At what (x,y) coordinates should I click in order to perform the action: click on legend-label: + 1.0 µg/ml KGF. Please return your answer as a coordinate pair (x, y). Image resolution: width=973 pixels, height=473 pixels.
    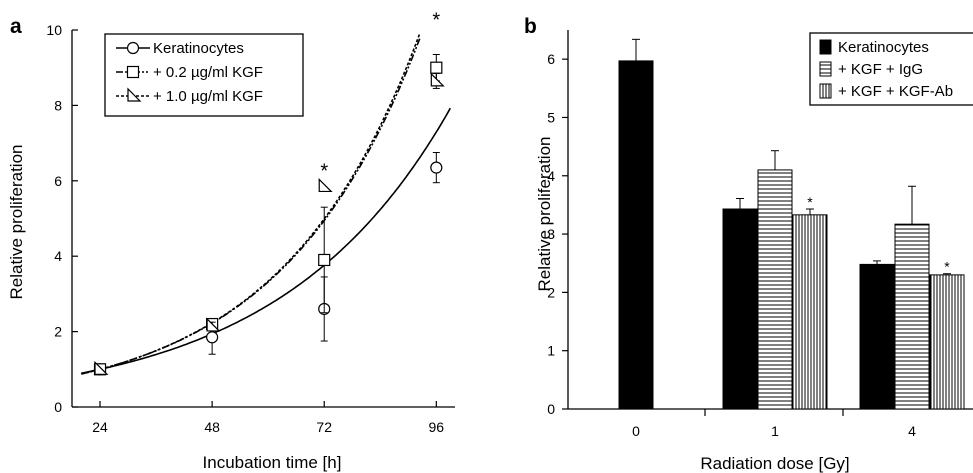
    Looking at the image, I should click on (208, 96).